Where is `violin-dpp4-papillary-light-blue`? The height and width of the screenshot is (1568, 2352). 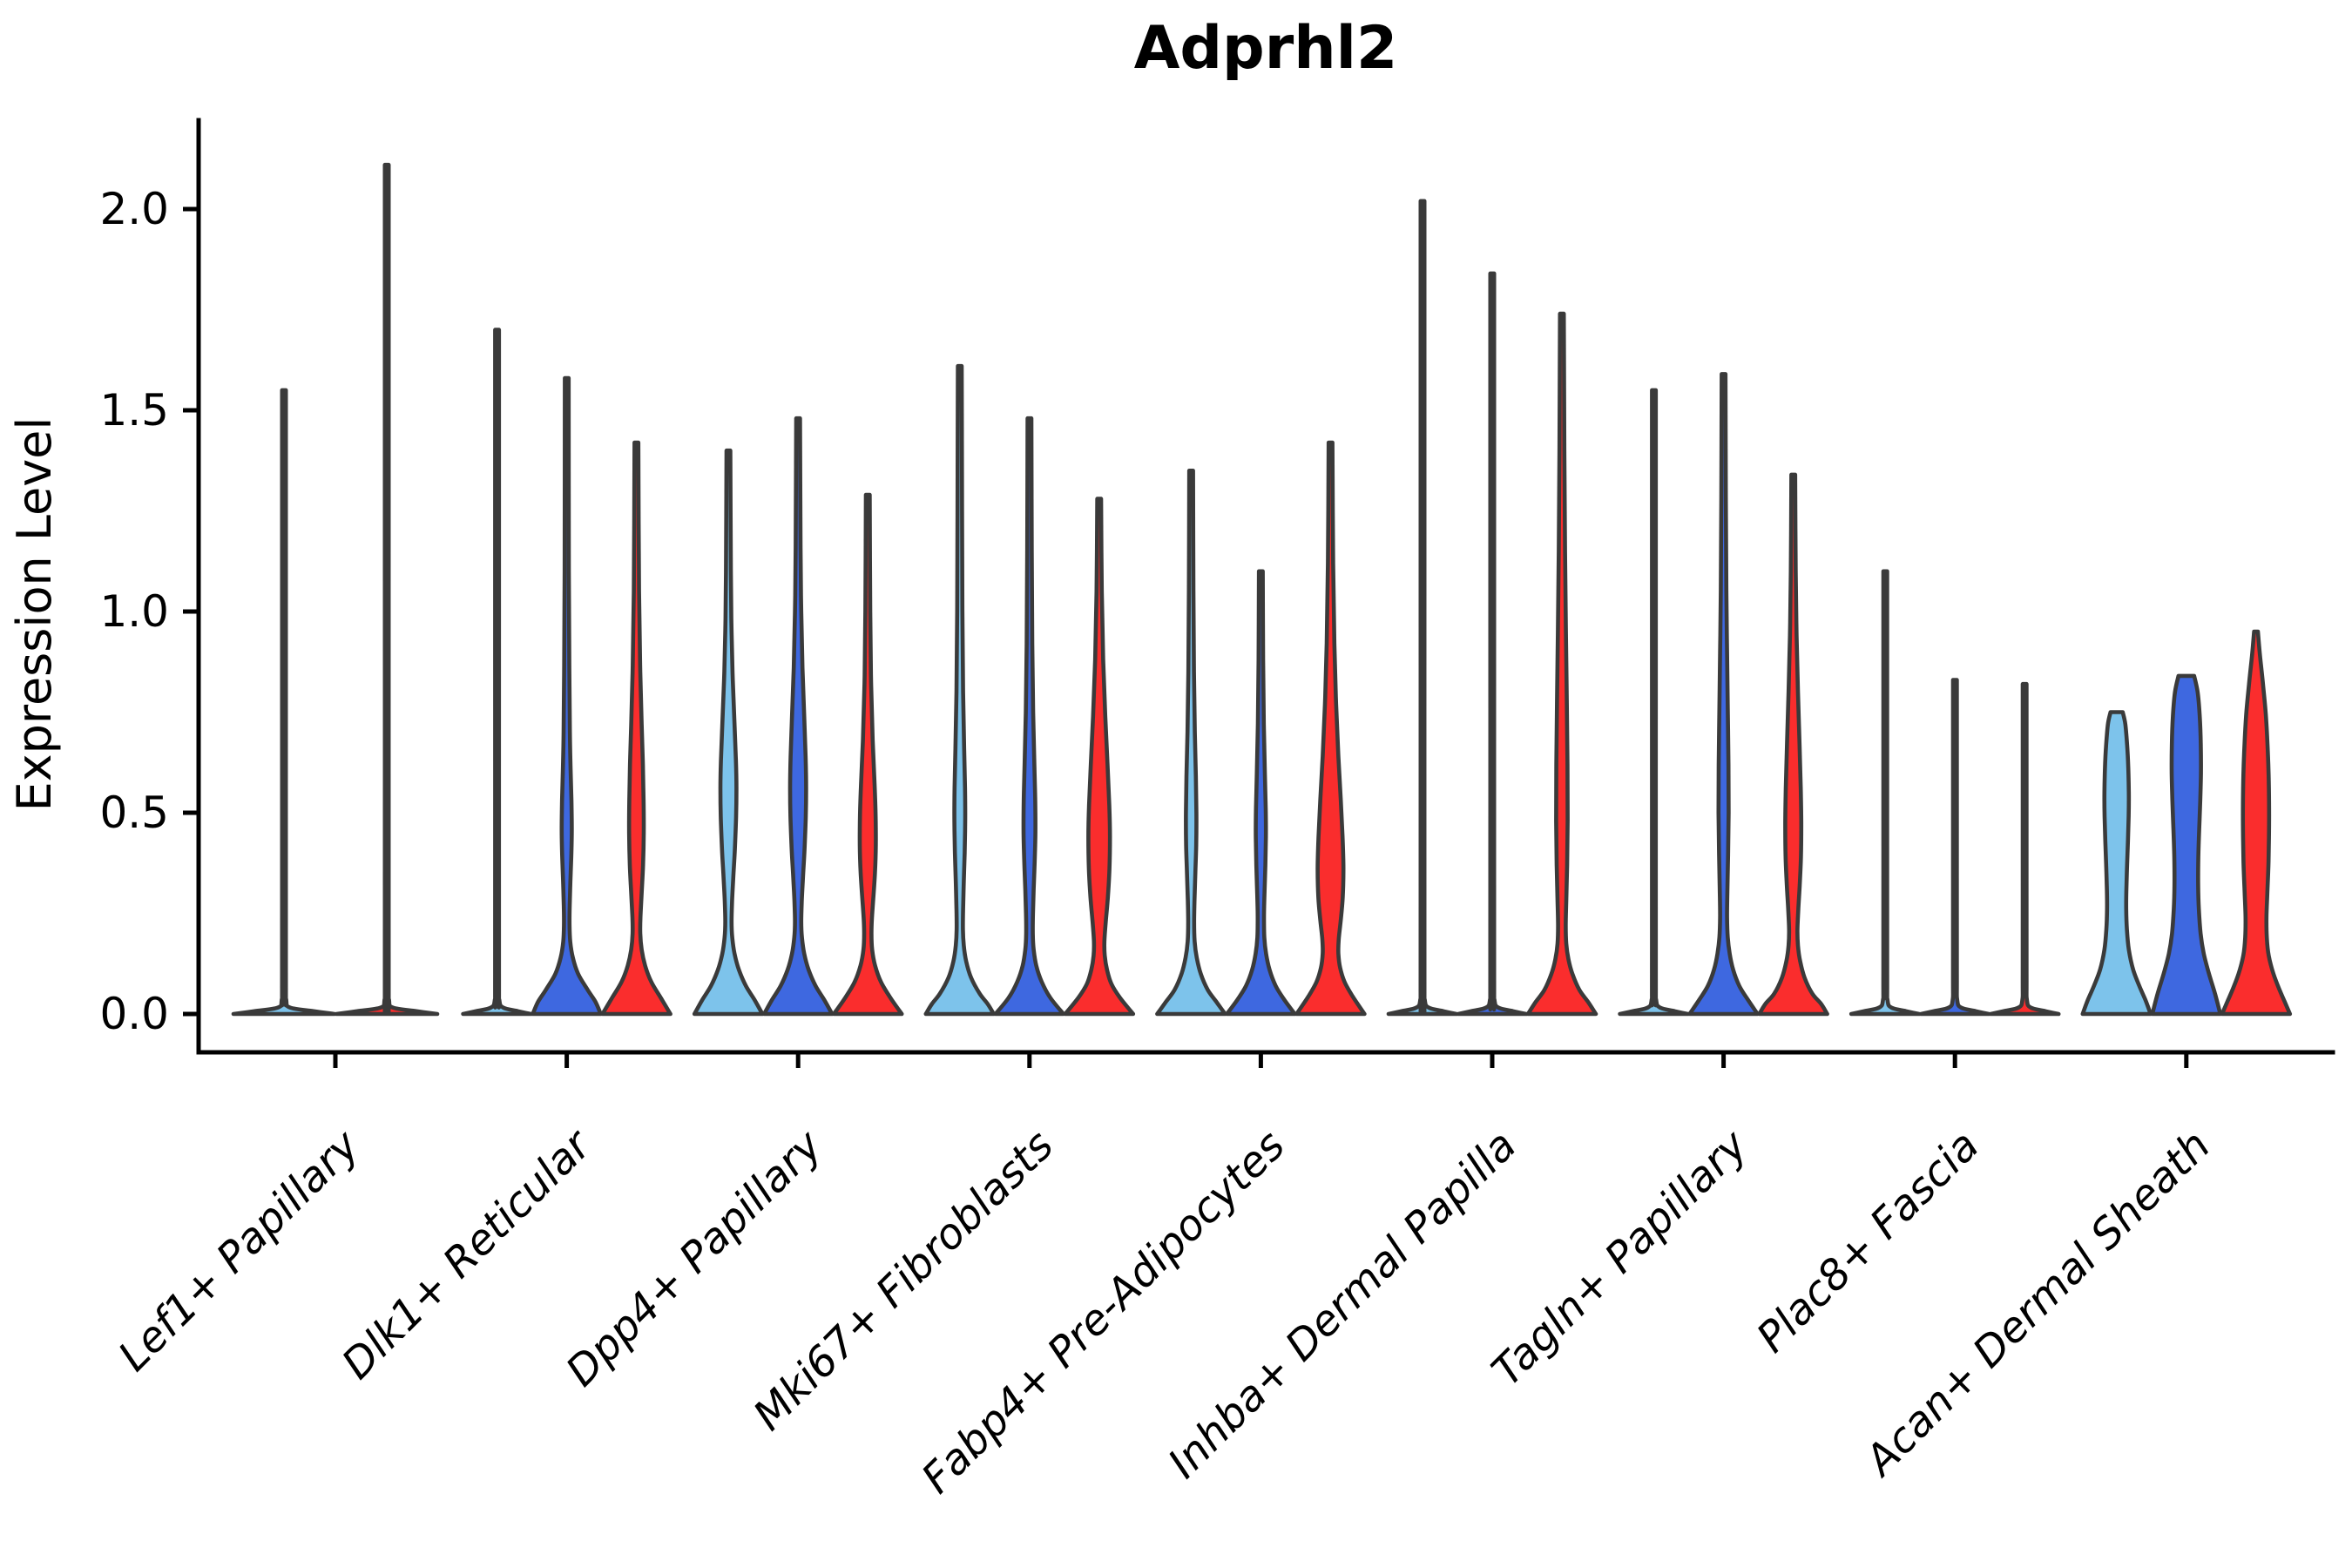 violin-dpp4-papillary-light-blue is located at coordinates (728, 732).